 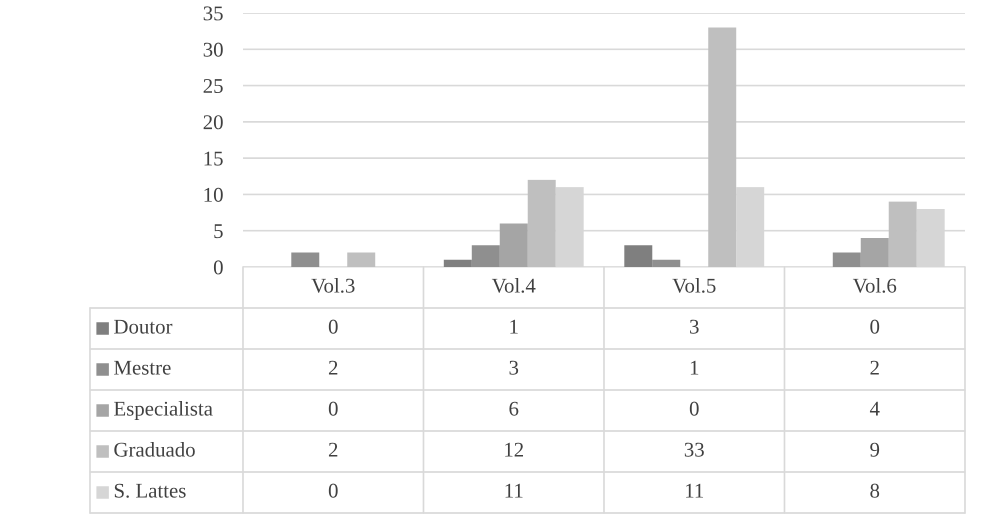 I want to click on legend-label: Doutor, so click(x=143, y=327).